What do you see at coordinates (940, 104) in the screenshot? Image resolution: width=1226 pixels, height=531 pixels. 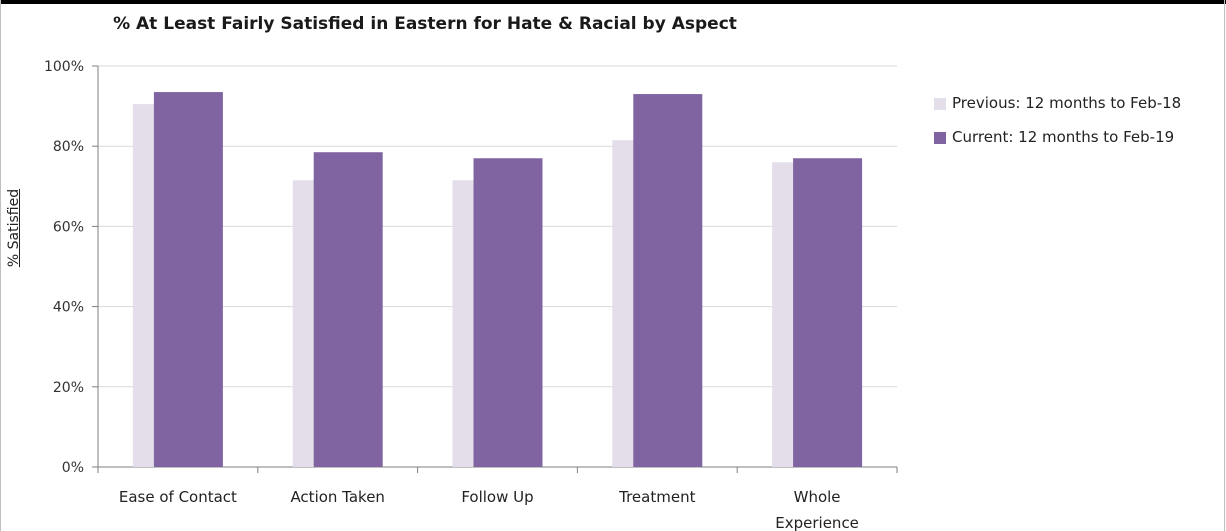 I see `legend-swatch-previous` at bounding box center [940, 104].